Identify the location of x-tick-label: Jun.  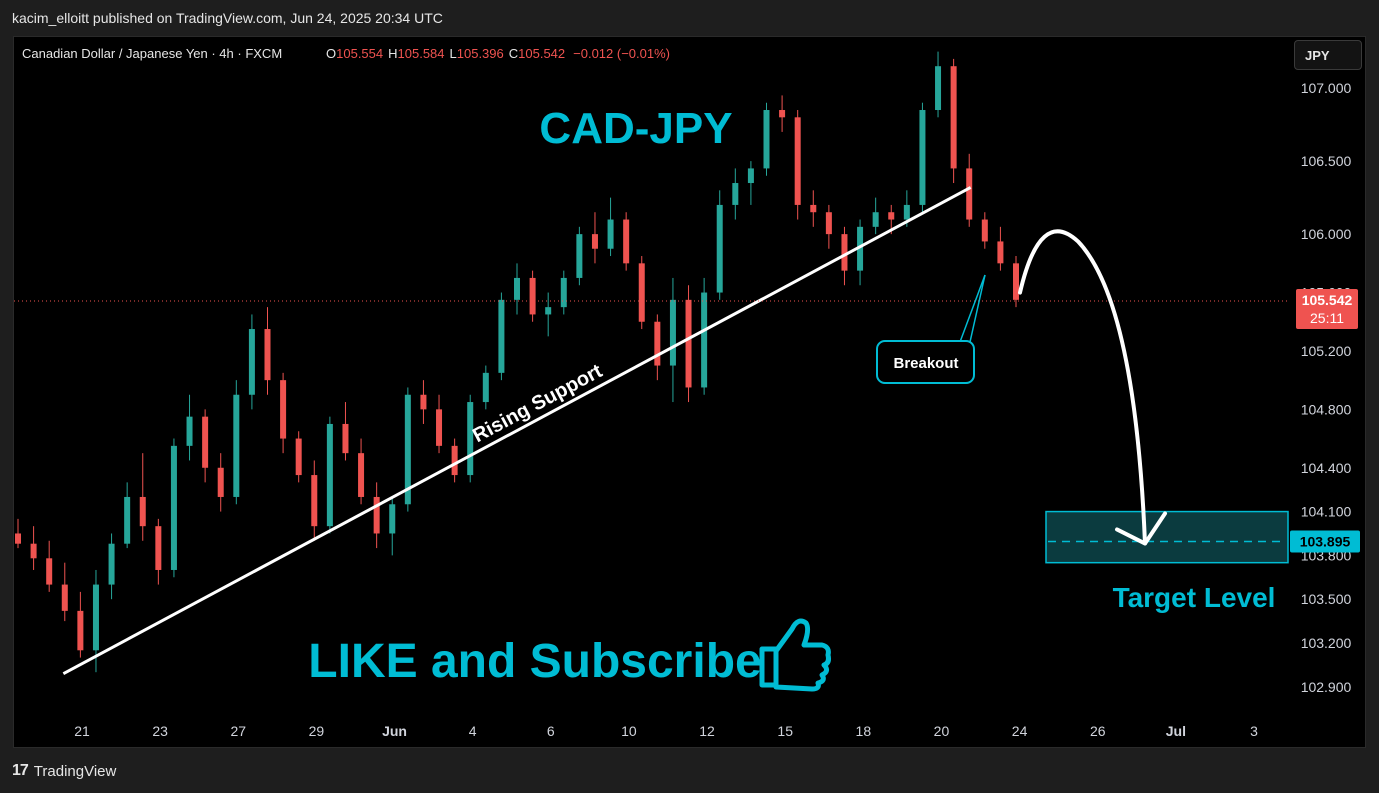
(394, 731).